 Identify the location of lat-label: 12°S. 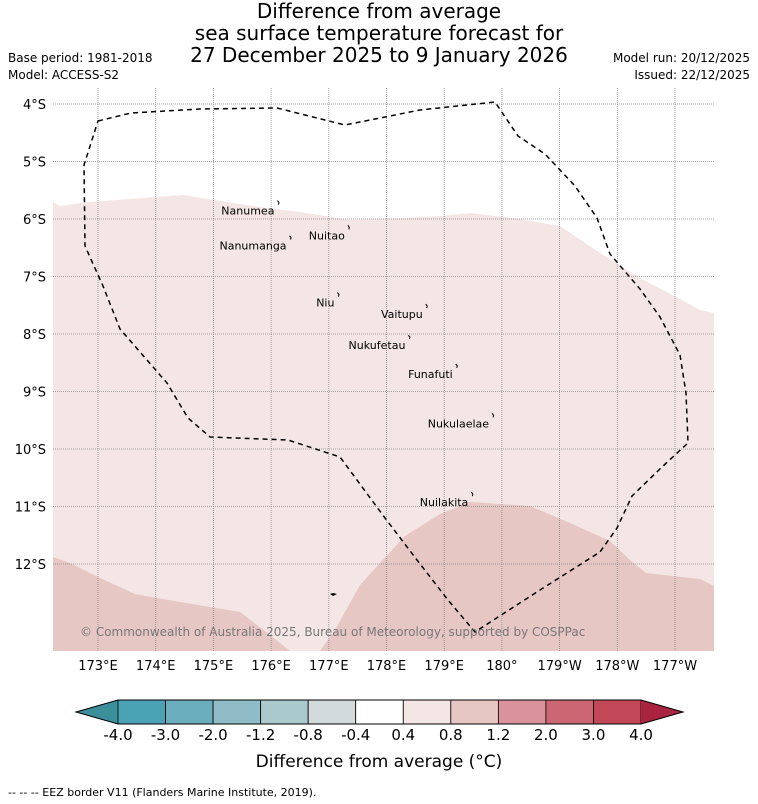
(30, 565).